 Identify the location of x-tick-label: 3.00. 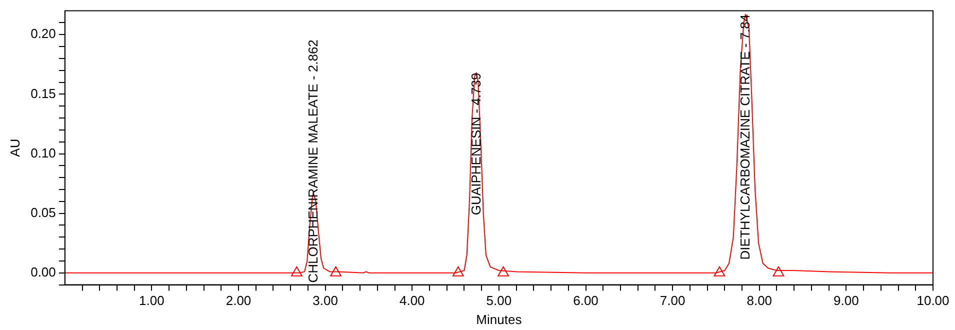
(325, 300).